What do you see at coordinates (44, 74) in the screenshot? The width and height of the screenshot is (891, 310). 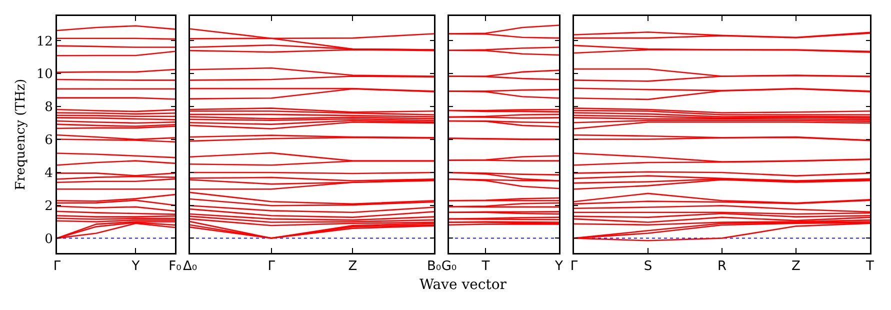 I see `y-tick-label: 10` at bounding box center [44, 74].